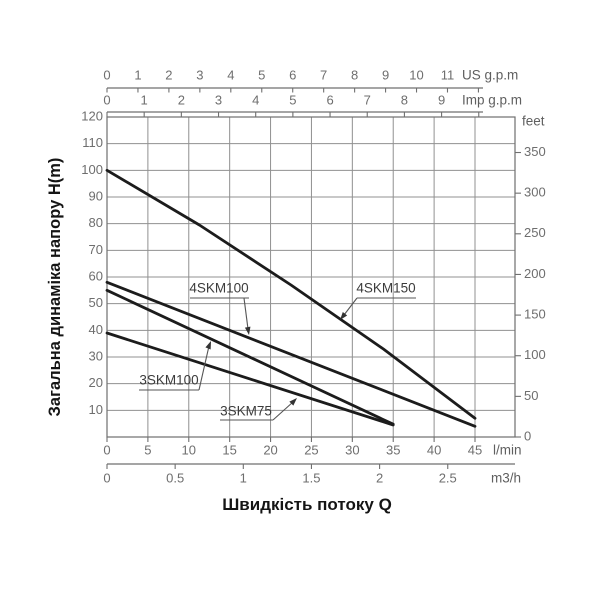 The height and width of the screenshot is (600, 600). What do you see at coordinates (292, 99) in the screenshot?
I see `imp-gpm-tick-label: 5` at bounding box center [292, 99].